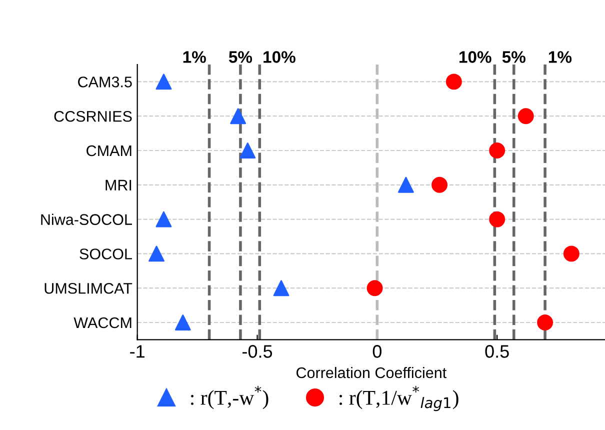 The height and width of the screenshot is (430, 605). What do you see at coordinates (497, 351) in the screenshot?
I see `x-tick-label: 0.5` at bounding box center [497, 351].